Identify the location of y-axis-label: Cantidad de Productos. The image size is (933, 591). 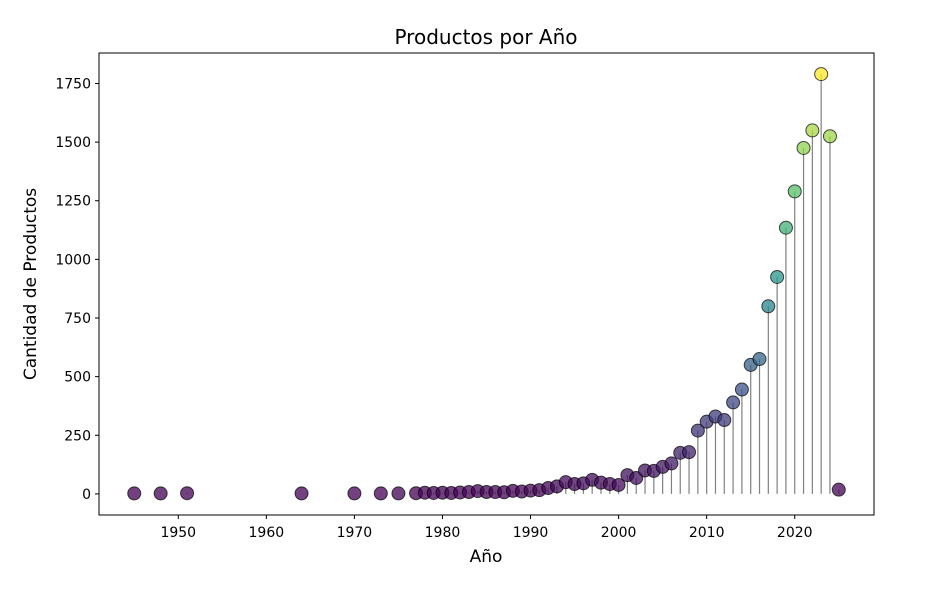
(31, 284).